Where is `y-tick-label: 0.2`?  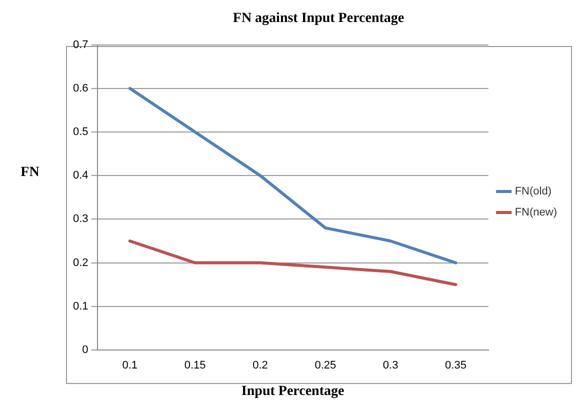
y-tick-label: 0.2 is located at coordinates (80, 262).